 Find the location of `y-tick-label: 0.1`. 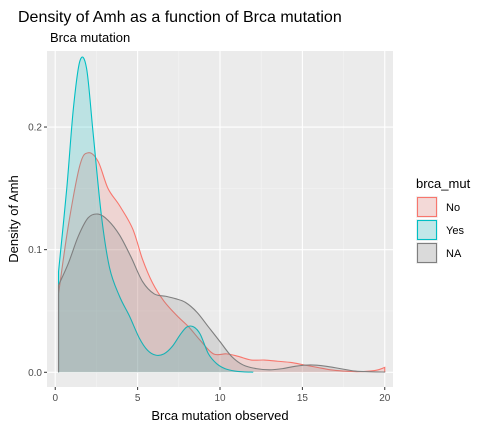

y-tick-label: 0.1 is located at coordinates (35, 250).